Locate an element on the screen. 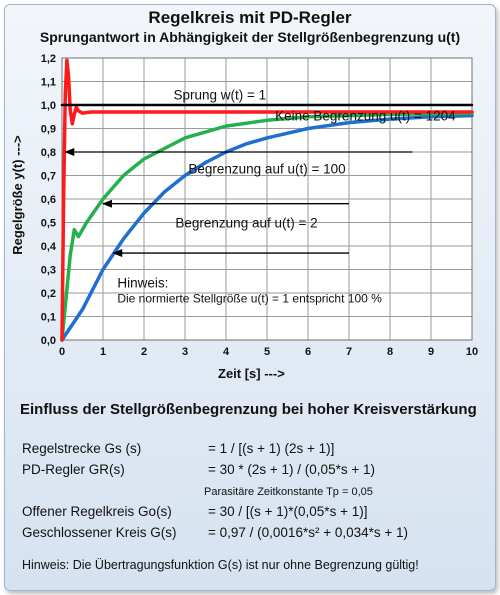  formula-expr-open-loop: = 30 / [(s + 1)*(0,05*s + 1)] is located at coordinates (288, 511).